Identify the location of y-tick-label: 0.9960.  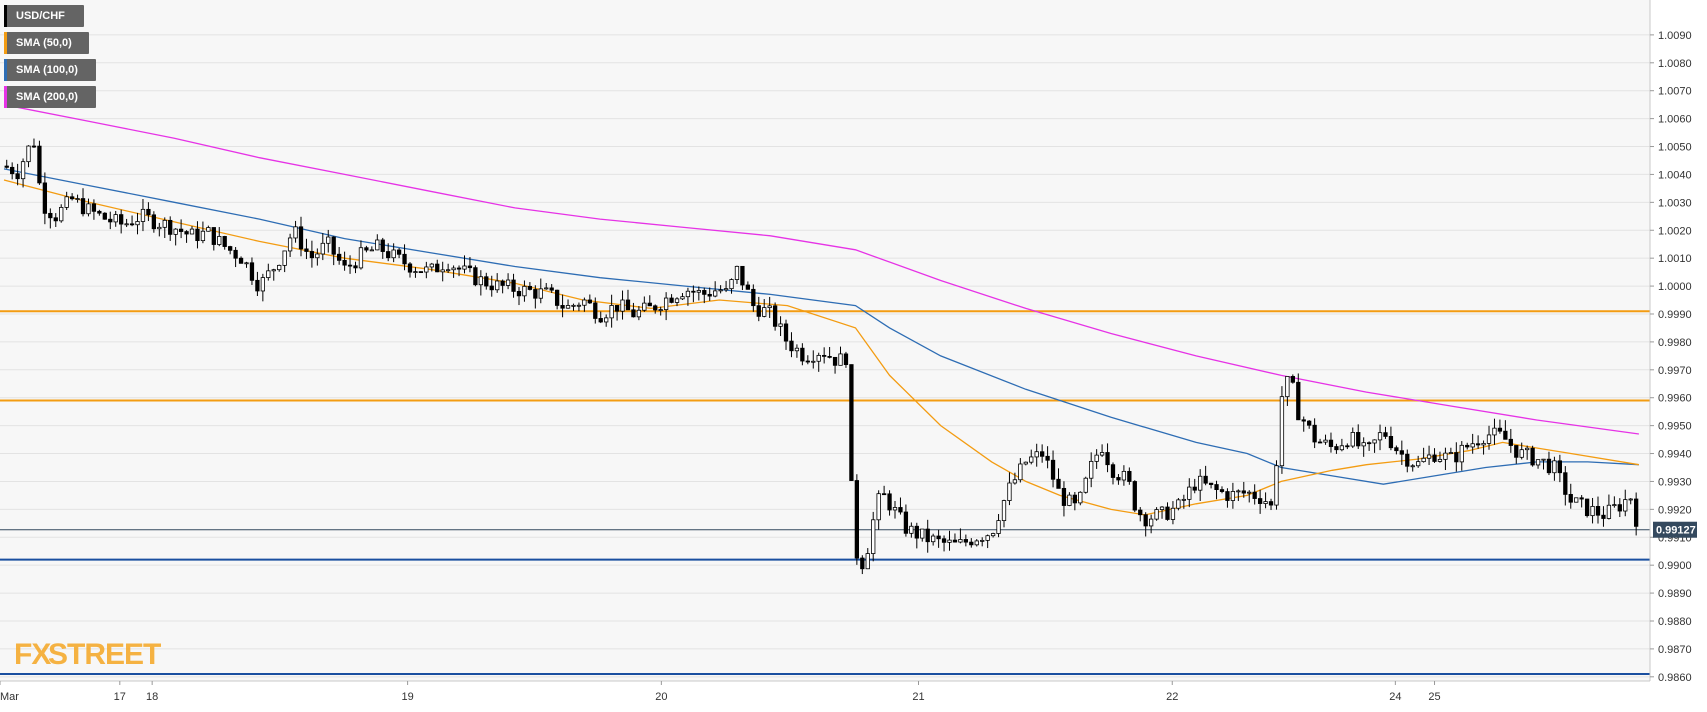
(1675, 399).